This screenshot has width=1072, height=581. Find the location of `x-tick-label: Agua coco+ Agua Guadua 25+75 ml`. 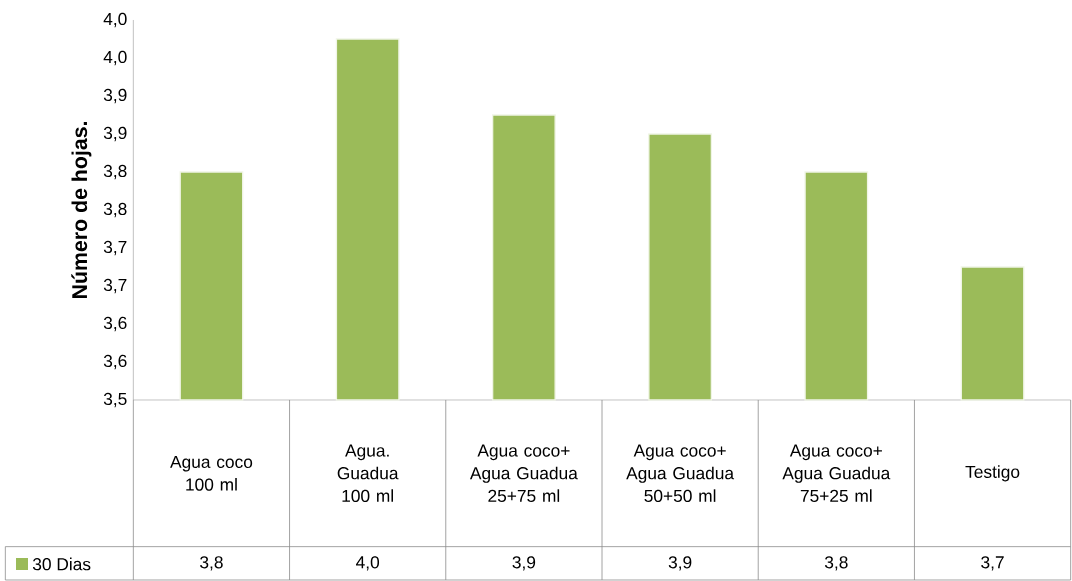

x-tick-label: Agua coco+ Agua Guadua 25+75 ml is located at coordinates (523, 473).